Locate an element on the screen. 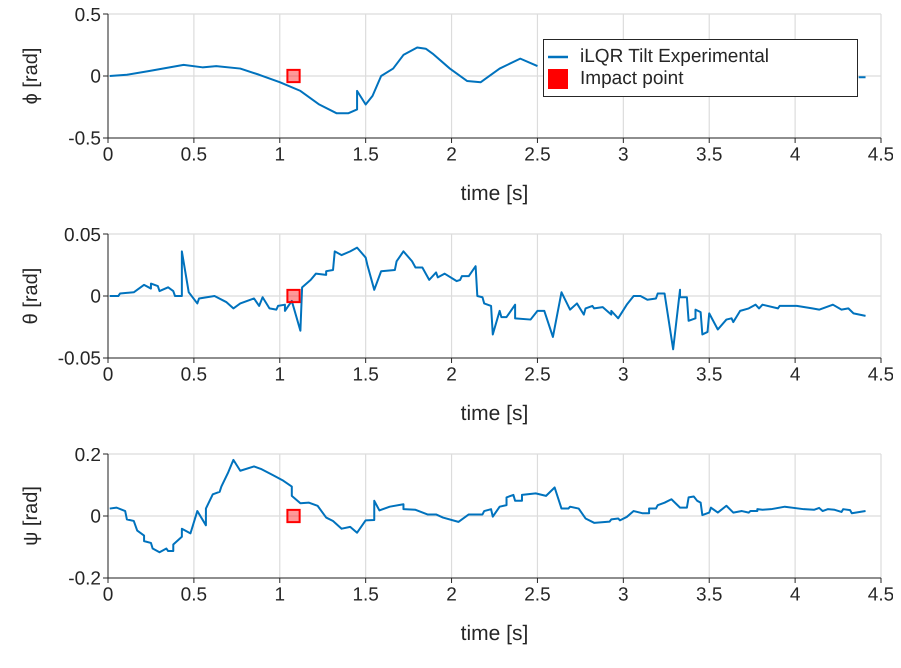  y-axis-title: ψ [rad] is located at coordinates (31, 516).